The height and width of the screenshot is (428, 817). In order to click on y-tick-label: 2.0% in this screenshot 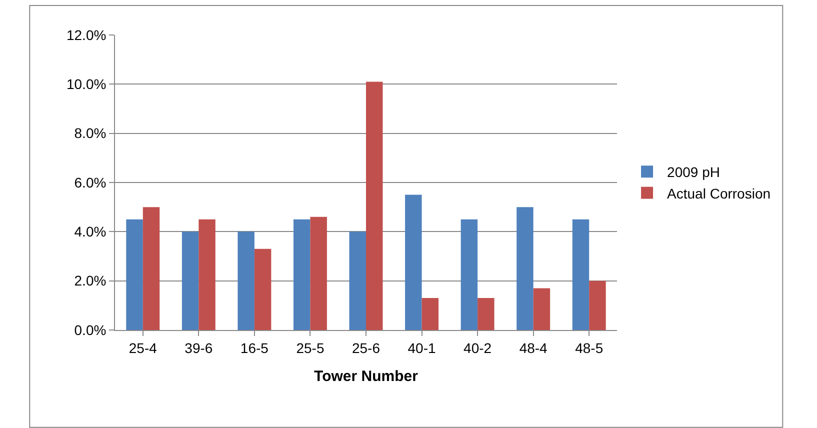, I will do `click(90, 280)`.